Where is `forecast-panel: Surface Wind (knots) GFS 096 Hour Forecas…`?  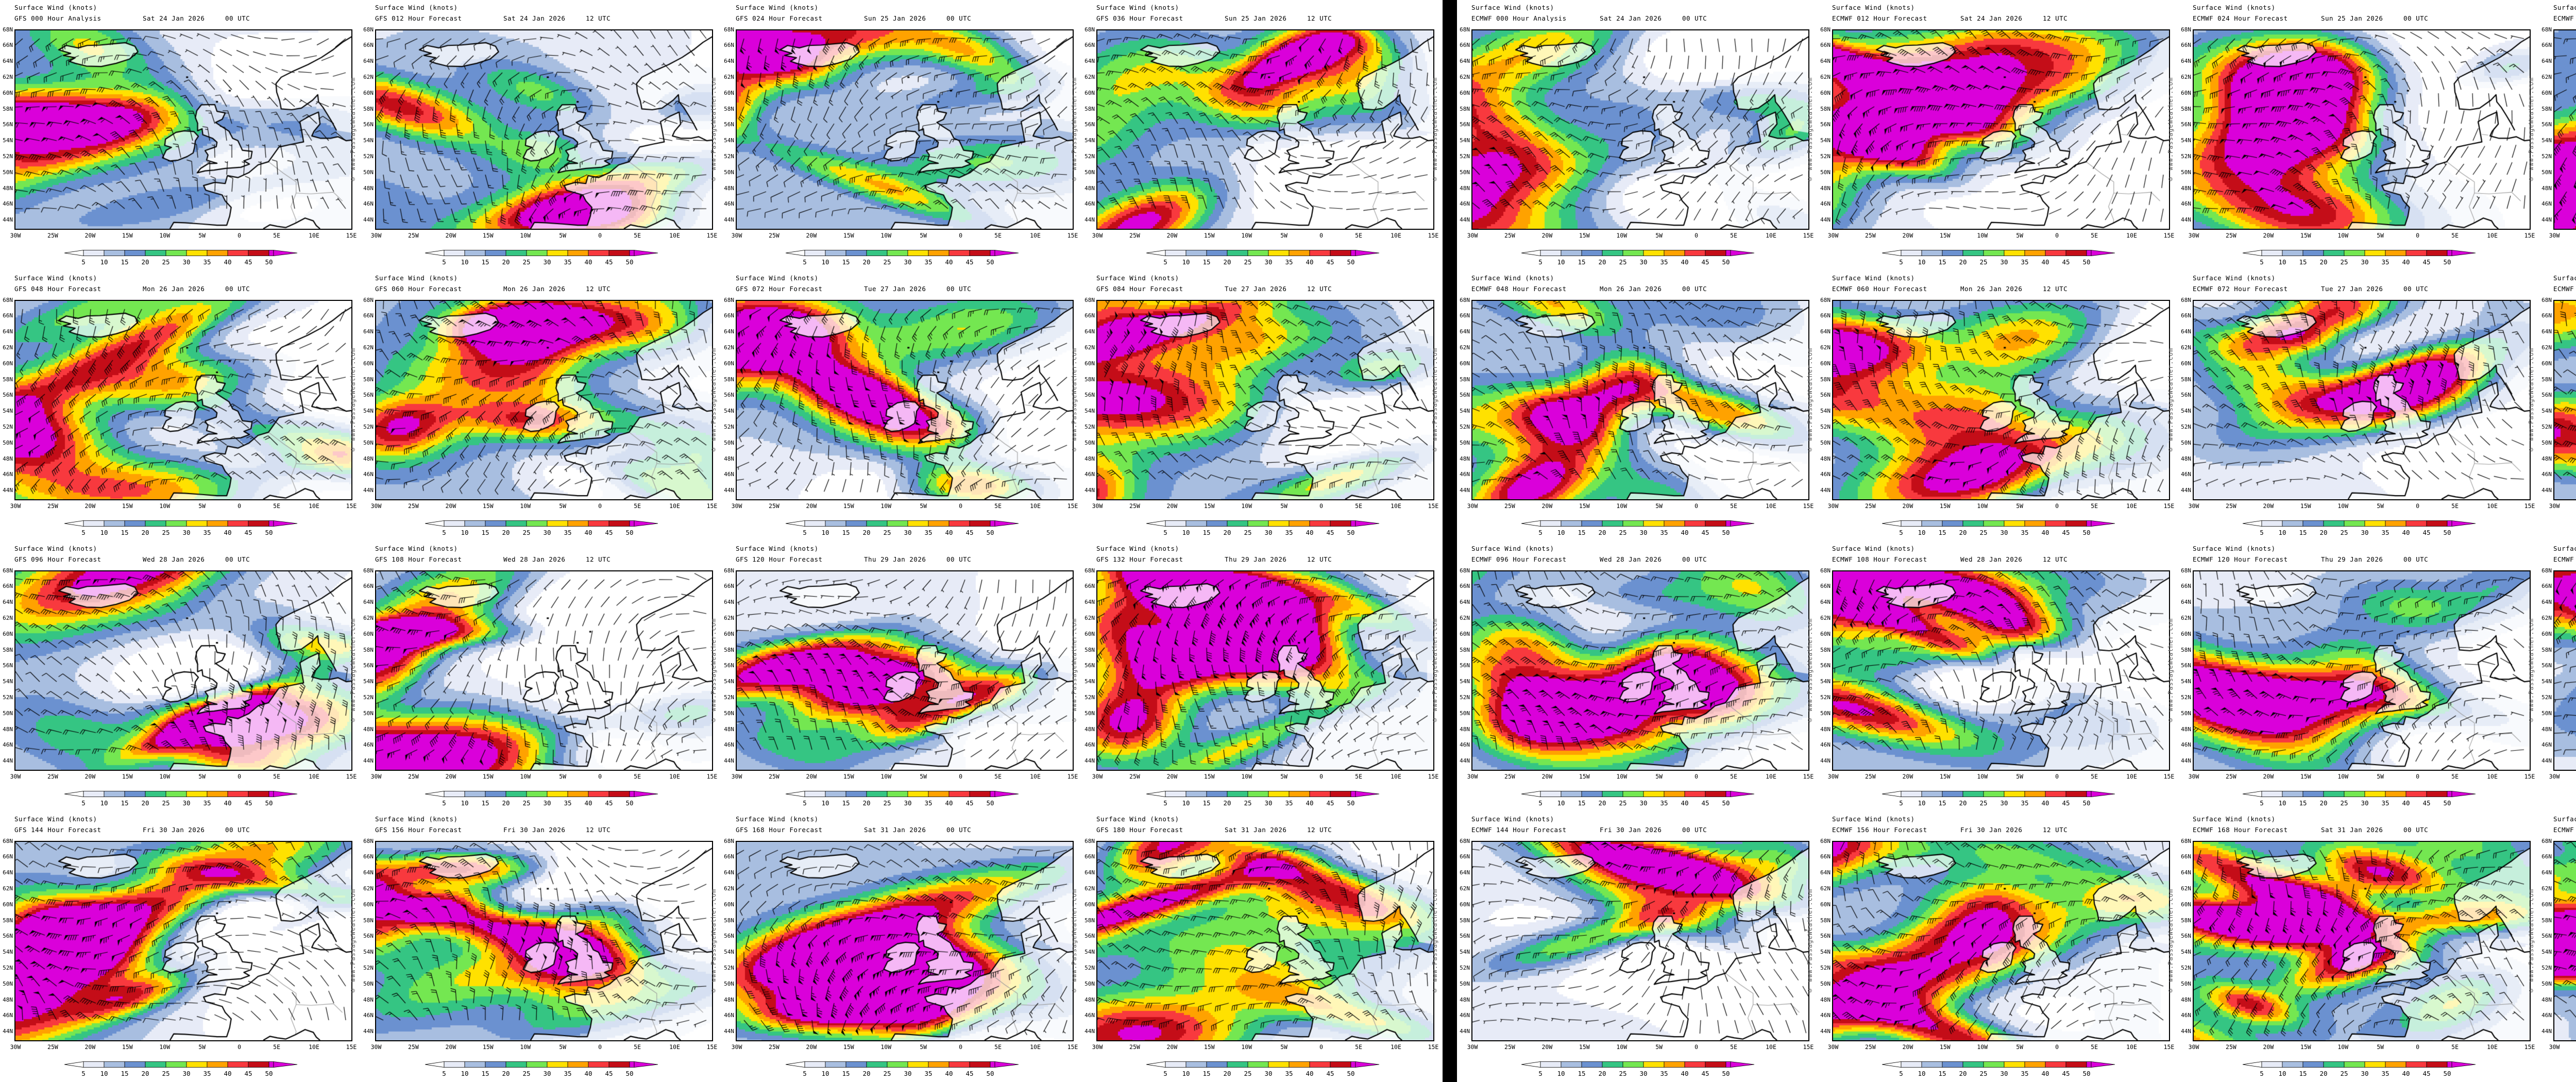 forecast-panel: Surface Wind (knots) GFS 096 Hour Forecas… is located at coordinates (180, 676).